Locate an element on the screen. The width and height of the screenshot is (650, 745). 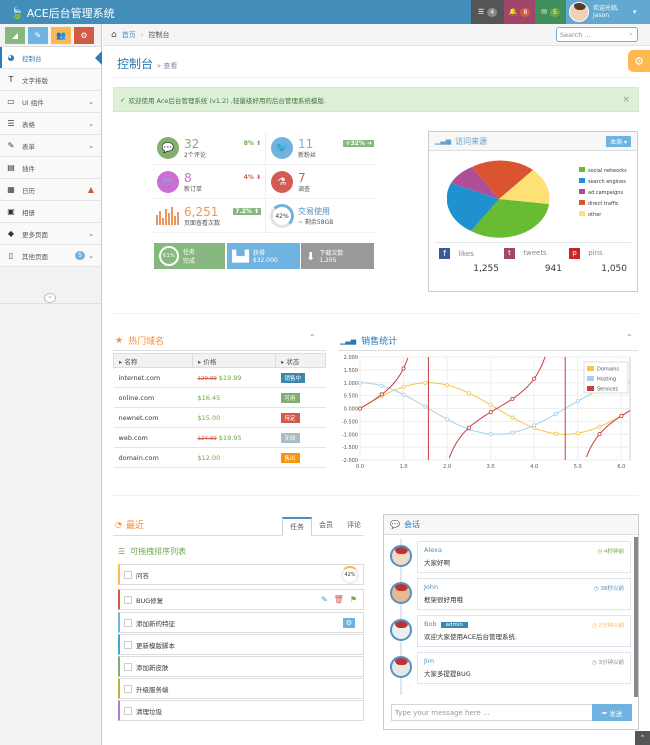
sidebar-item-dashboard: ◕ 控制台 is located at coordinates (51, 58).